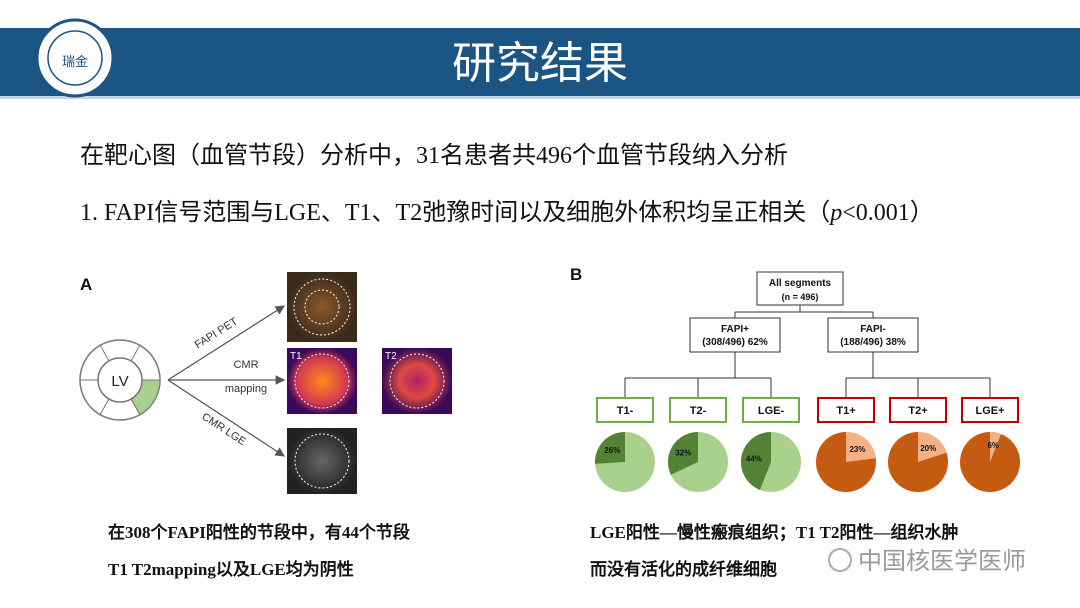 Image resolution: width=1080 pixels, height=608 pixels. I want to click on pet-image, so click(322, 307).